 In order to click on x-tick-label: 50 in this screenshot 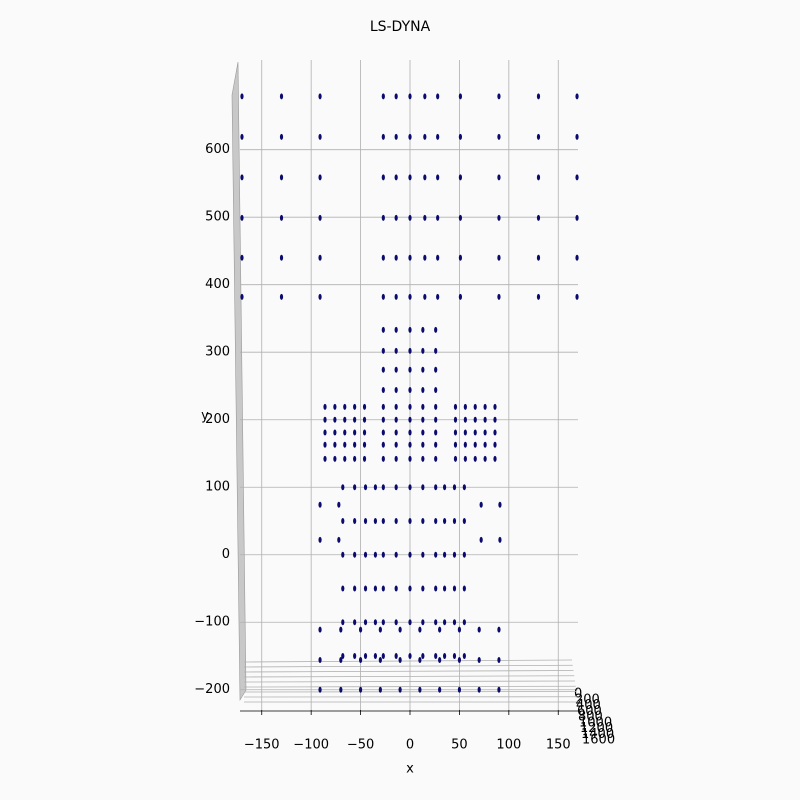, I will do `click(459, 745)`.